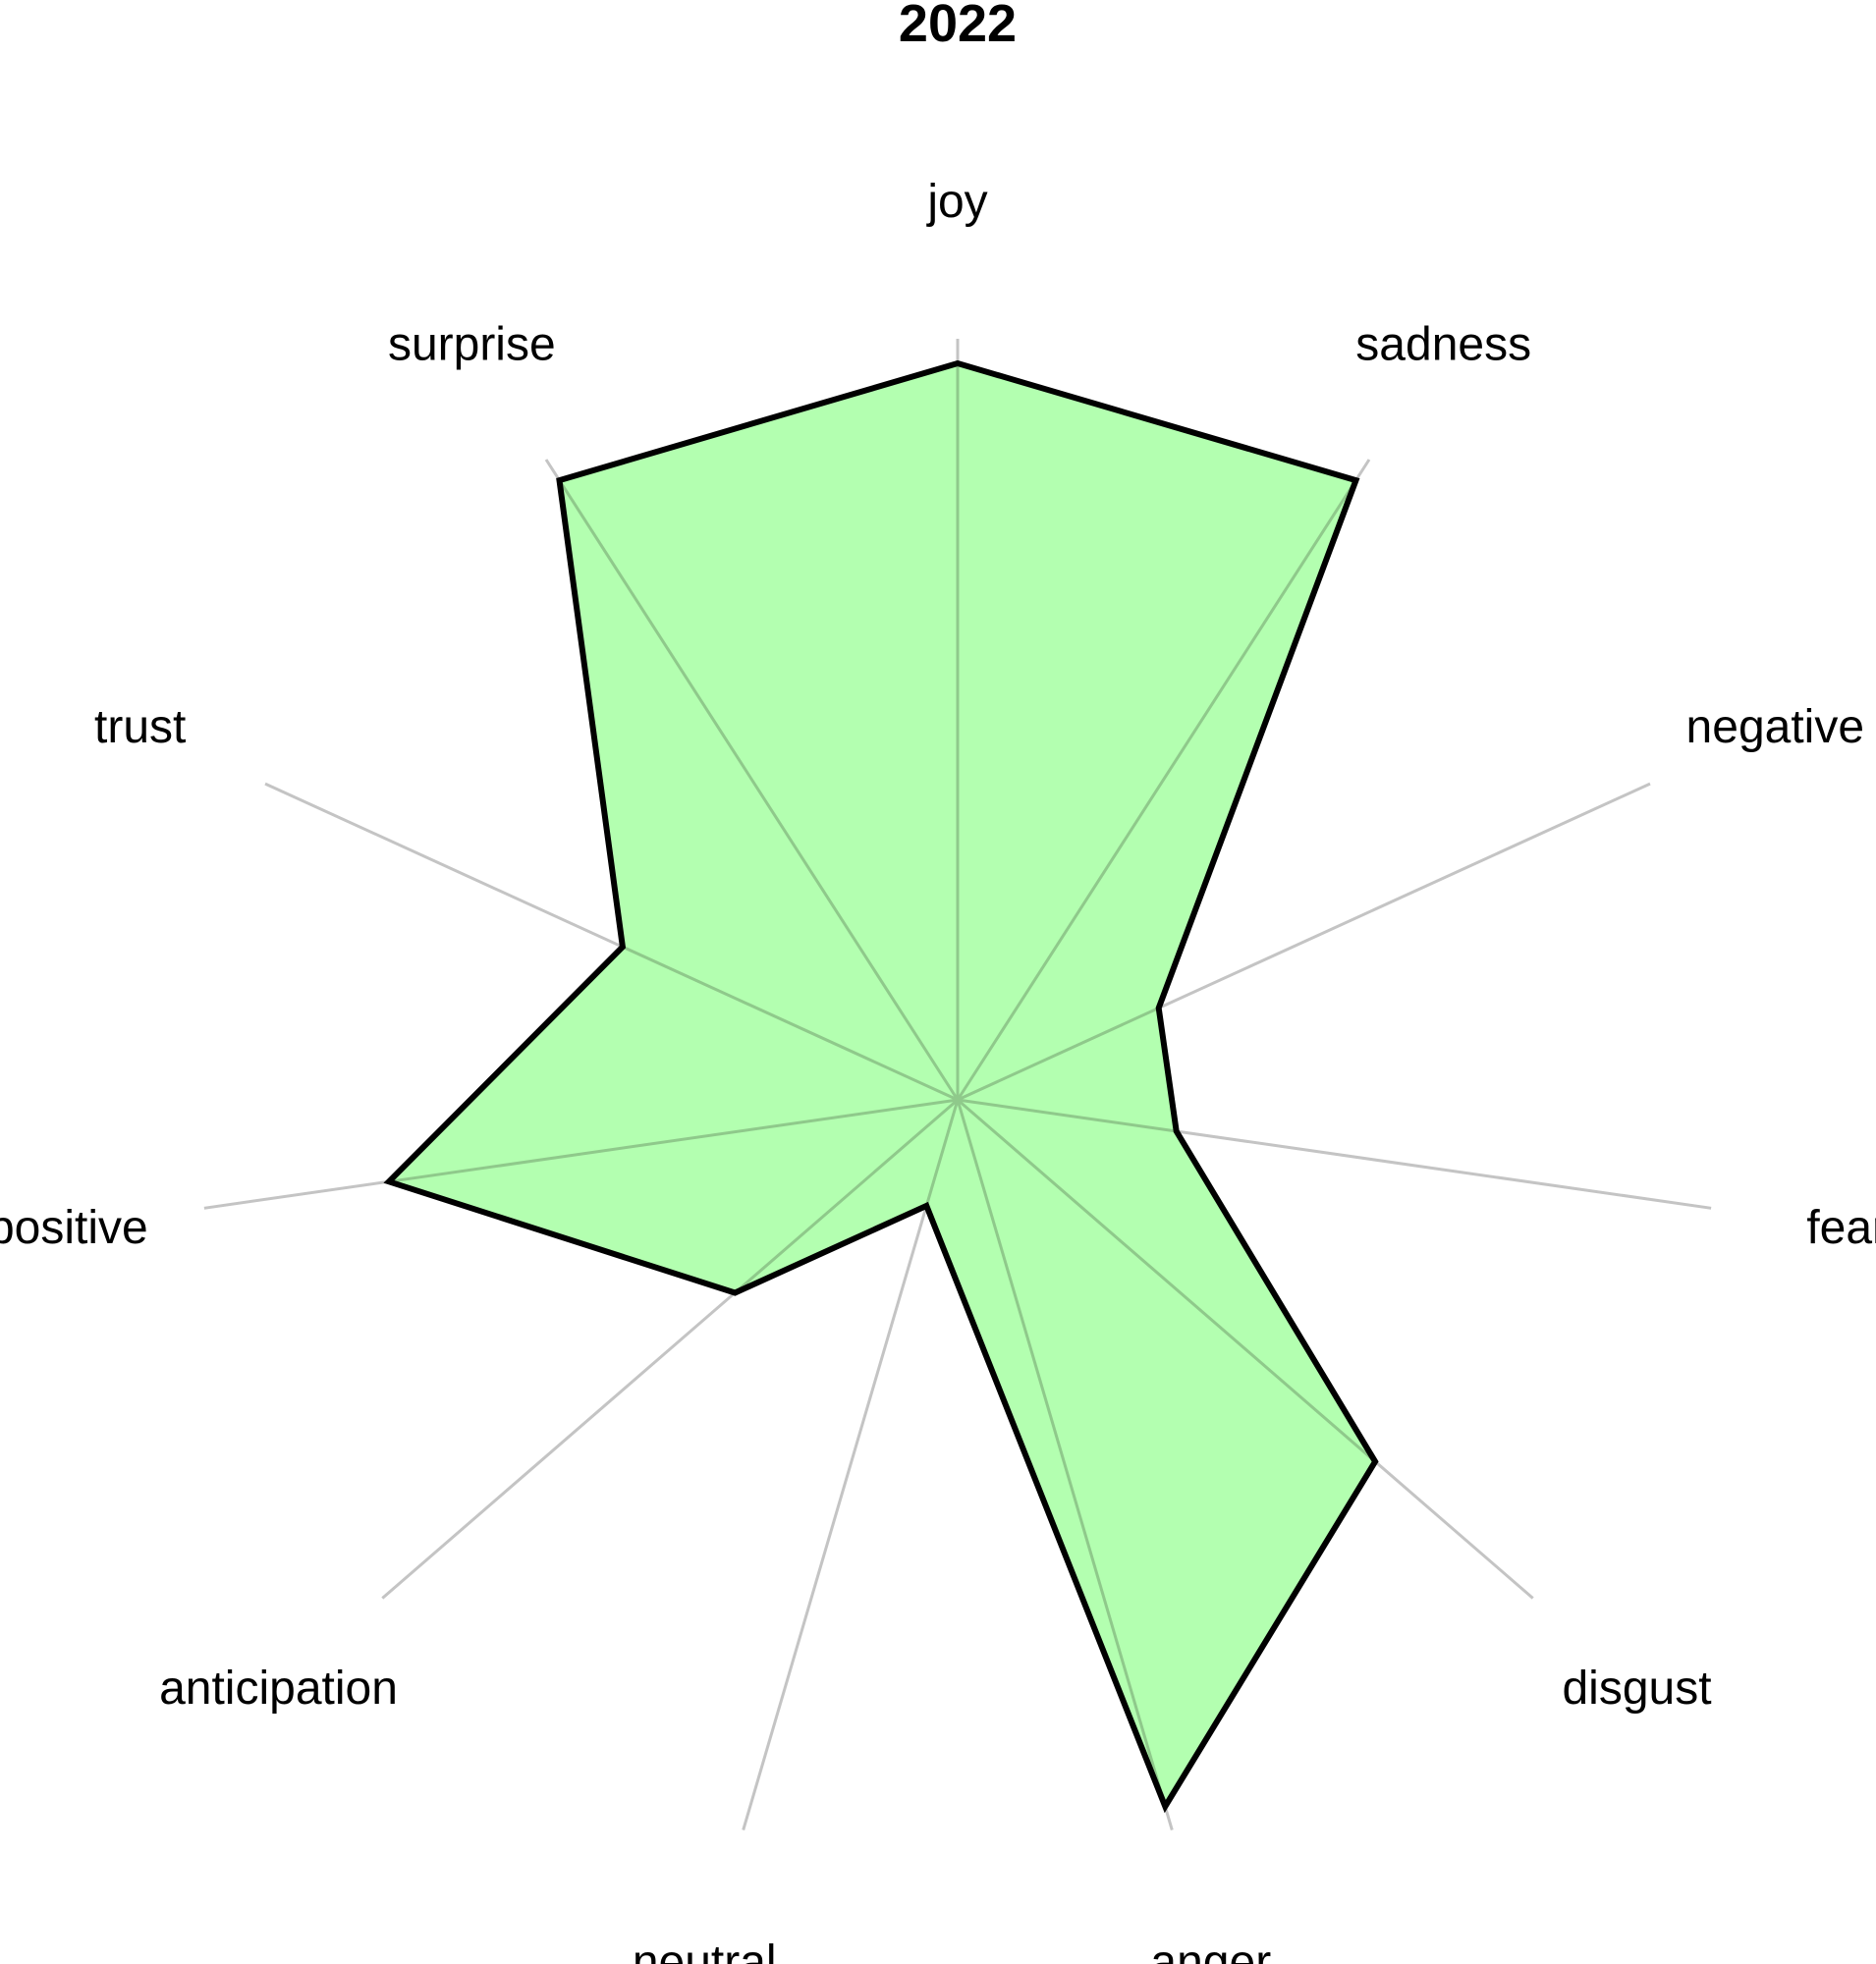 The height and width of the screenshot is (1964, 1876). Describe the element at coordinates (958, 26) in the screenshot. I see `chart-title: 2022` at that location.